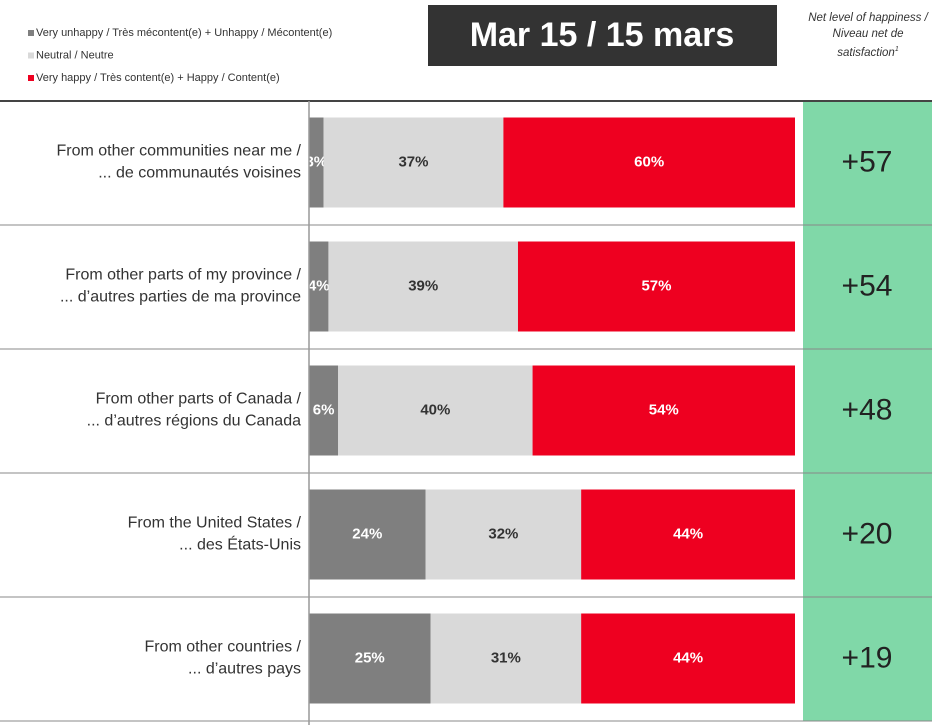 Image resolution: width=932 pixels, height=725 pixels. I want to click on net-value: +19, so click(867, 657).